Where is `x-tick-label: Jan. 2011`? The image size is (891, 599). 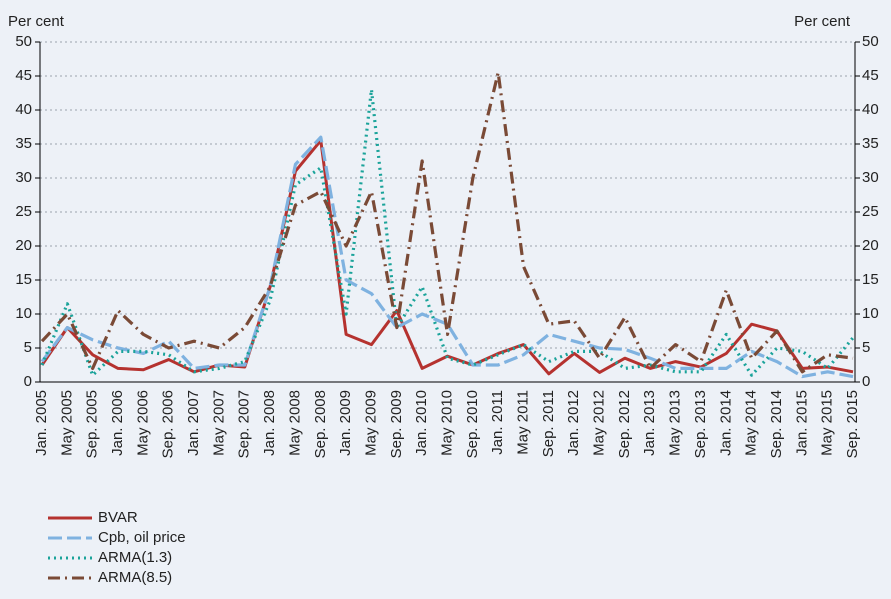 x-tick-label: Jan. 2011 is located at coordinates (497, 422).